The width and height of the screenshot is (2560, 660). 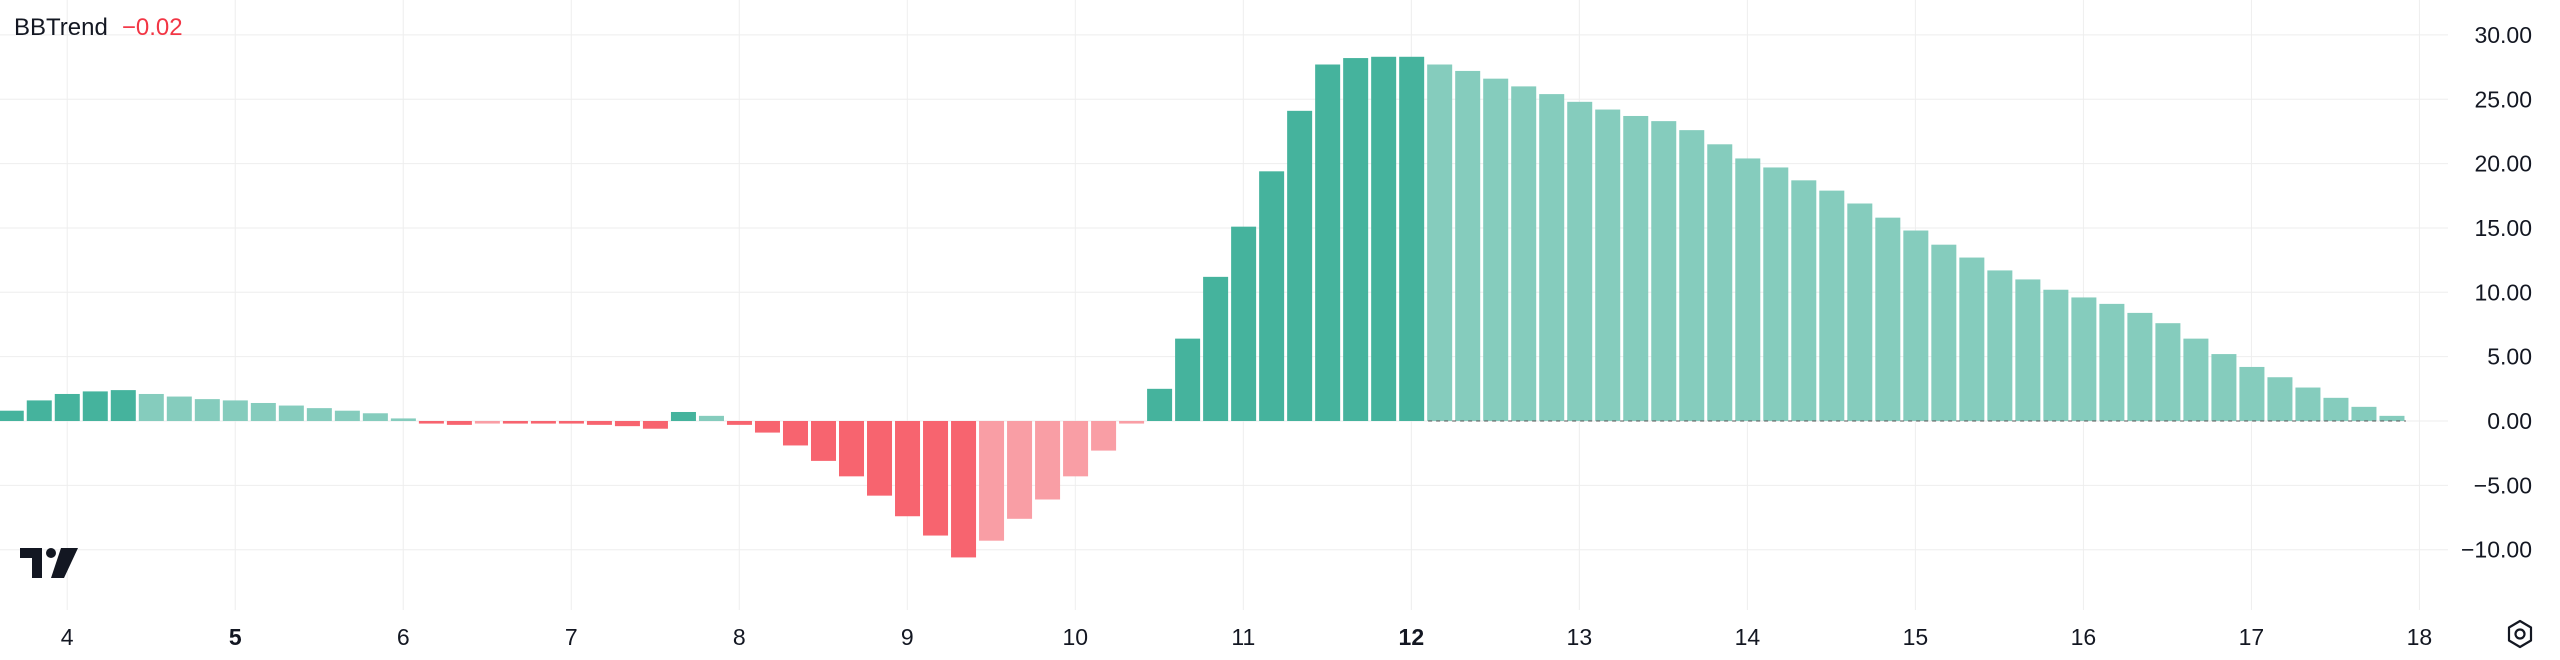 What do you see at coordinates (2084, 637) in the screenshot?
I see `x-tick-label: 16` at bounding box center [2084, 637].